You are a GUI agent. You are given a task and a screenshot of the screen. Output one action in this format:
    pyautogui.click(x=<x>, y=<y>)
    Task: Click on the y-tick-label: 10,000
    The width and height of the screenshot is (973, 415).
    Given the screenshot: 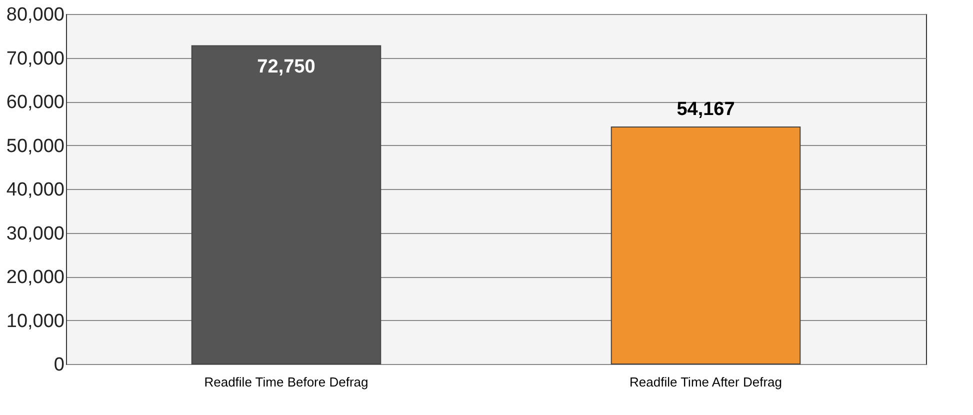 What is the action you would take?
    pyautogui.click(x=35, y=321)
    